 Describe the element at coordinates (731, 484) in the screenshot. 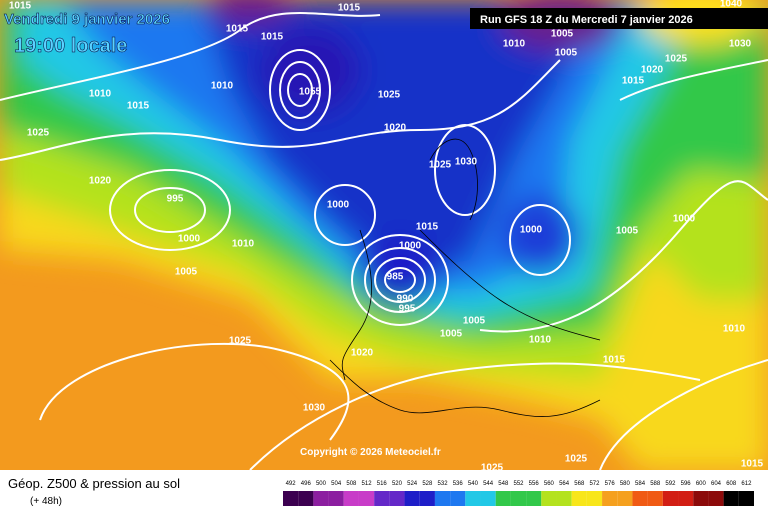

I see `legend-label: 608` at that location.